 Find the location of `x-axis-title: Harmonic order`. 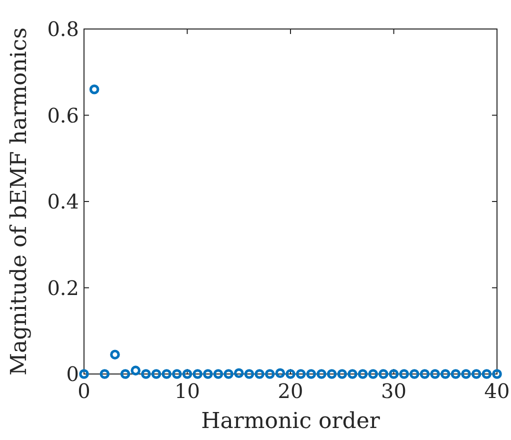

x-axis-title: Harmonic order is located at coordinates (290, 421).